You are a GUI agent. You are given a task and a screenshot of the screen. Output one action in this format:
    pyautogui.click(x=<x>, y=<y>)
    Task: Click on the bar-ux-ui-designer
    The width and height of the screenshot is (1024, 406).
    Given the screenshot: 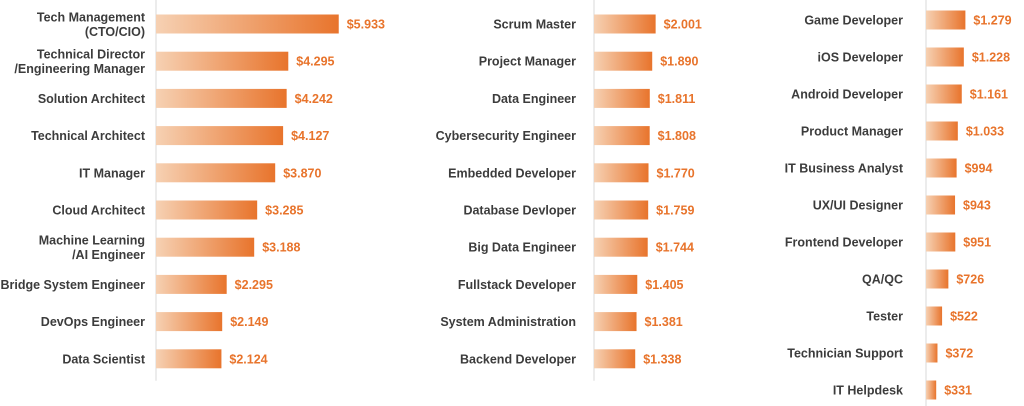 What is the action you would take?
    pyautogui.click(x=941, y=205)
    